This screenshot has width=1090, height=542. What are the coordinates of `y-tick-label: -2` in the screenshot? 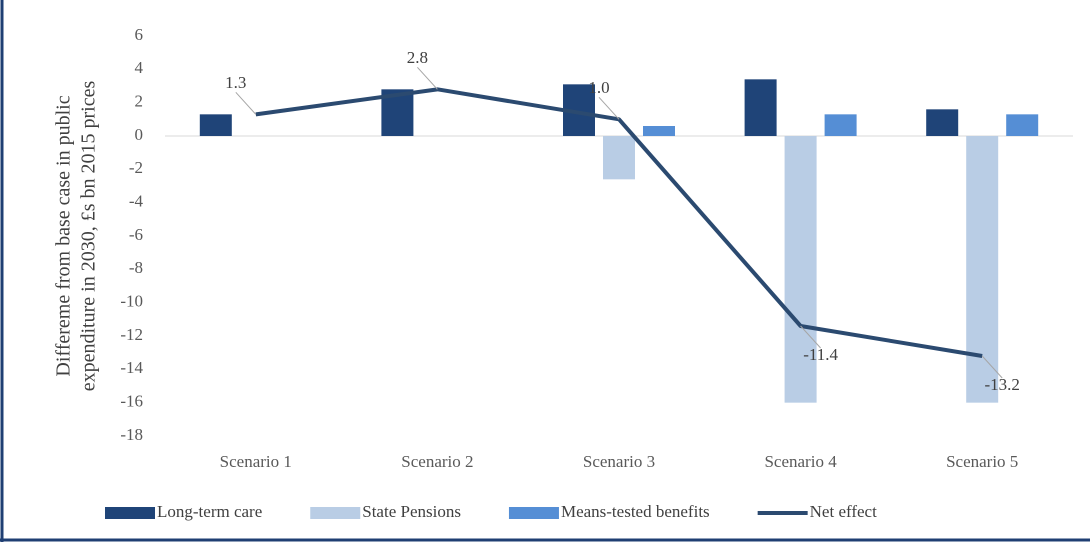 It's located at (136, 167).